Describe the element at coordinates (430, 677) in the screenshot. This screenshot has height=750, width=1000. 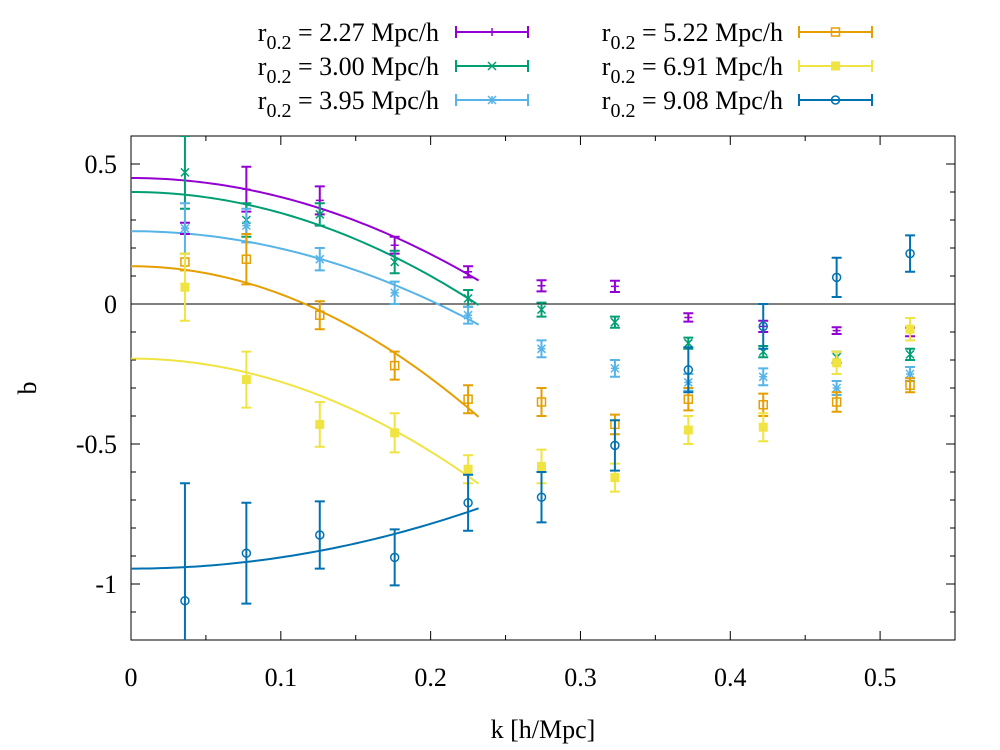
I see `x-tick-label: 0.2` at that location.